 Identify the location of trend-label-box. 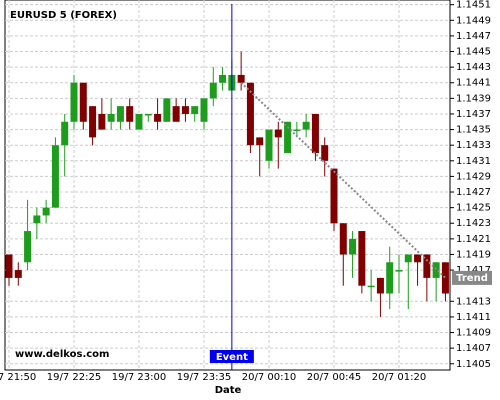
(472, 277).